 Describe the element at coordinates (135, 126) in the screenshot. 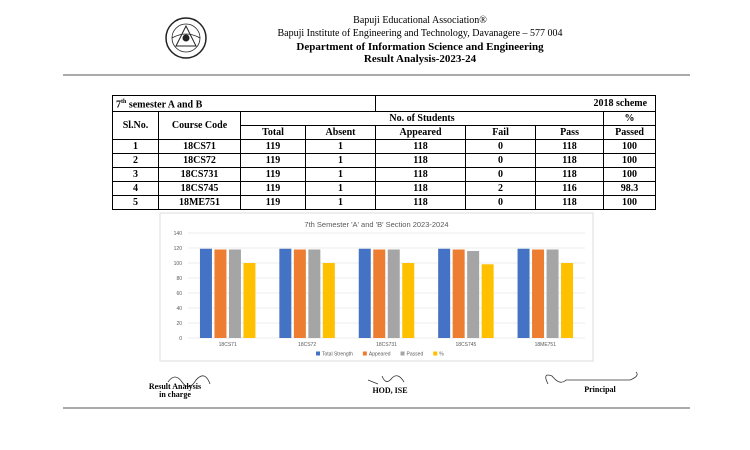

I see `header-cell: Sl.No.` at that location.